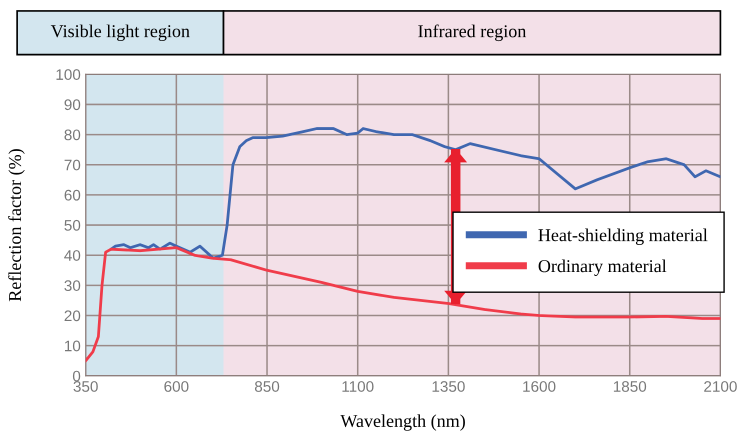  I want to click on x-axis-title: Wavelength (nm), so click(402, 422).